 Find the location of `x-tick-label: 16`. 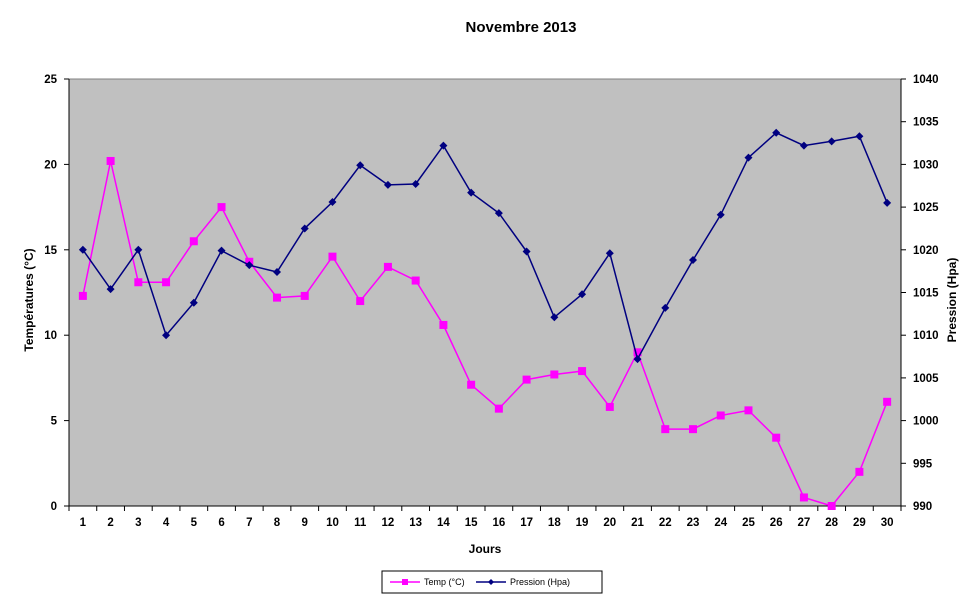

x-tick-label: 16 is located at coordinates (498, 523).